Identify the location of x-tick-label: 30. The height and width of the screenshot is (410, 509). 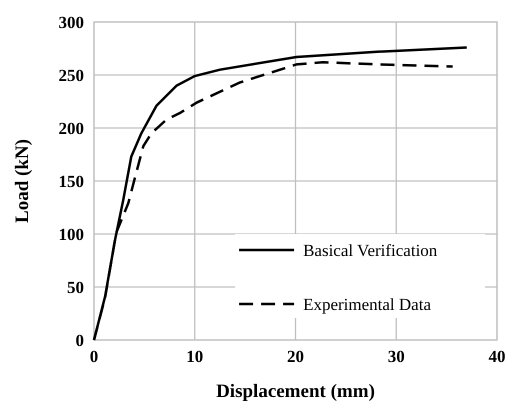
(396, 356).